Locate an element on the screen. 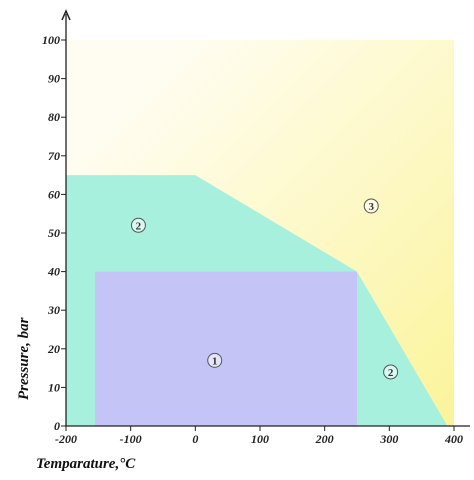 This screenshot has height=480, width=474. region-1-label-circle is located at coordinates (215, 360).